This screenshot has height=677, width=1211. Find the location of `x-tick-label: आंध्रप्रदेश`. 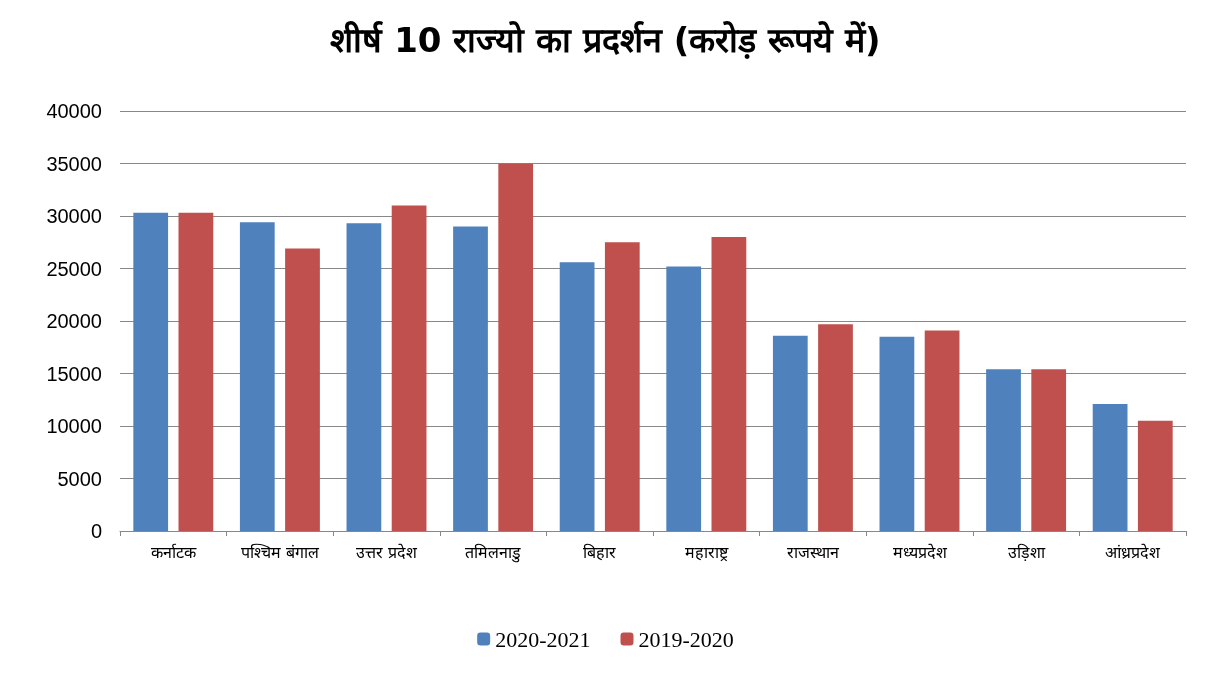

x-tick-label: आंध्रप्रदेश is located at coordinates (1133, 552).